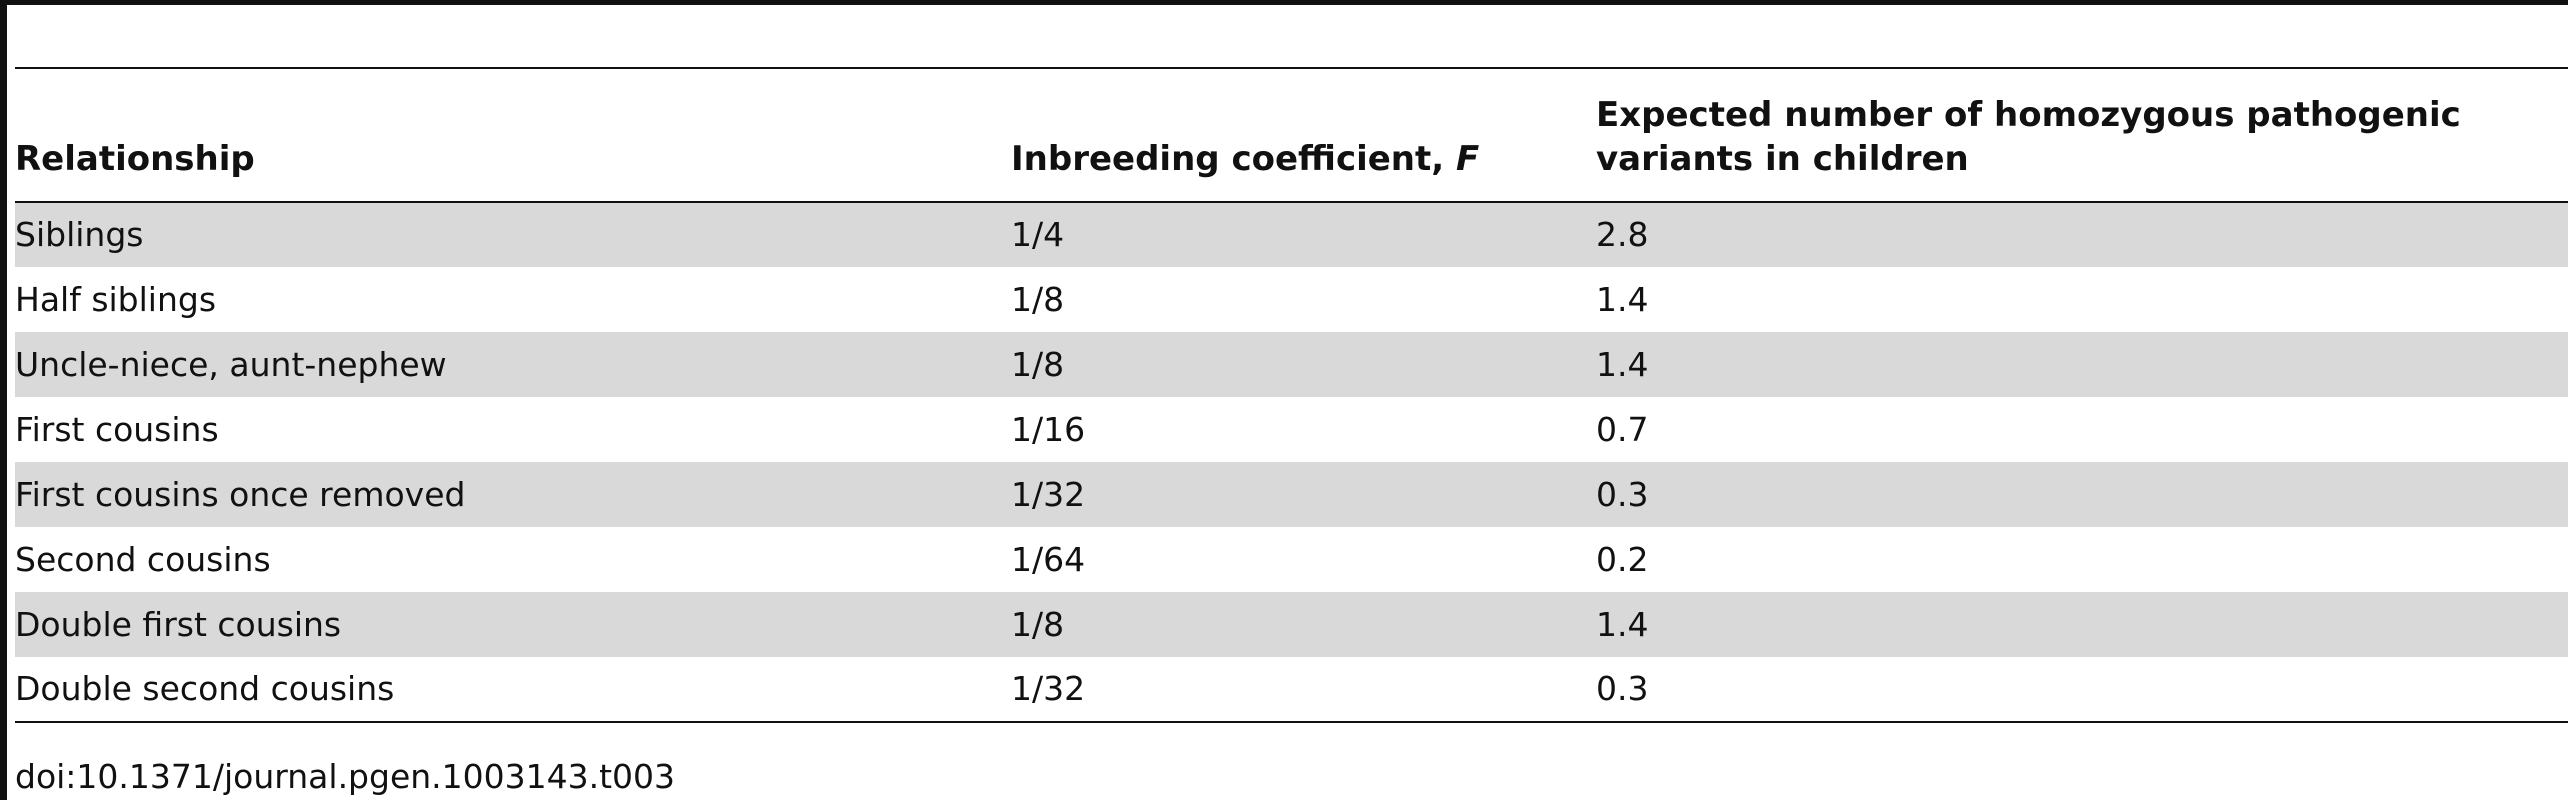 The height and width of the screenshot is (800, 2568). I want to click on cell-coefficient: 1/4, so click(1038, 234).